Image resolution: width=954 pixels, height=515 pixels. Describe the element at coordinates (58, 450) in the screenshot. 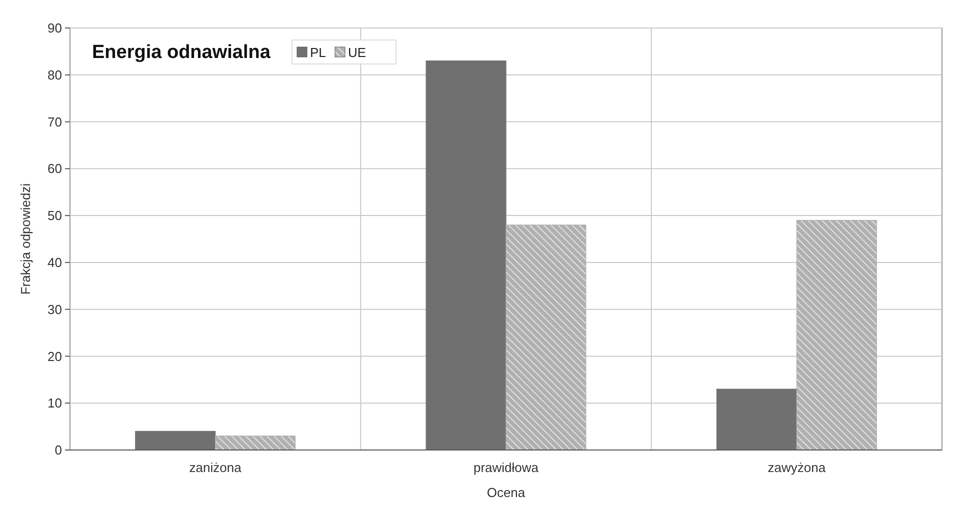

I see `y-tick-label: 0` at that location.